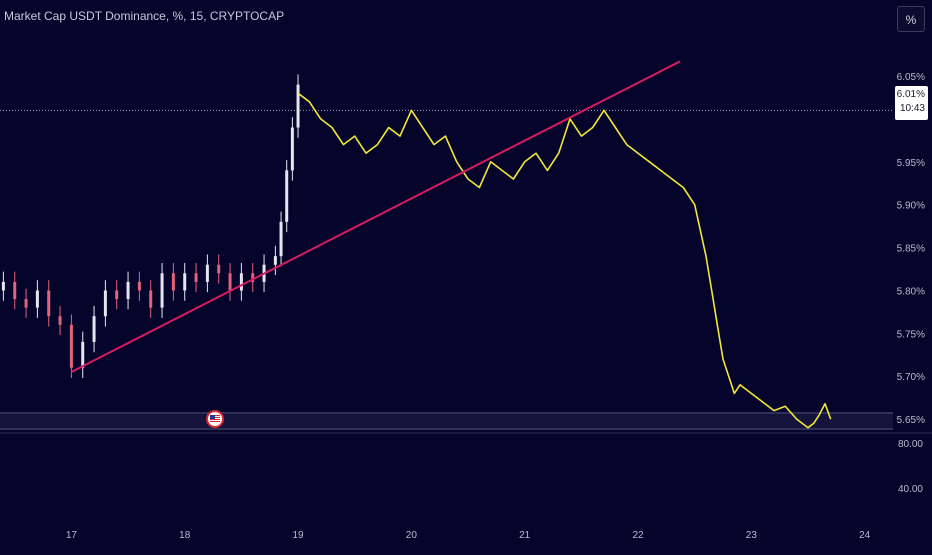 The image size is (932, 555). I want to click on x-tick-label: 20, so click(412, 535).